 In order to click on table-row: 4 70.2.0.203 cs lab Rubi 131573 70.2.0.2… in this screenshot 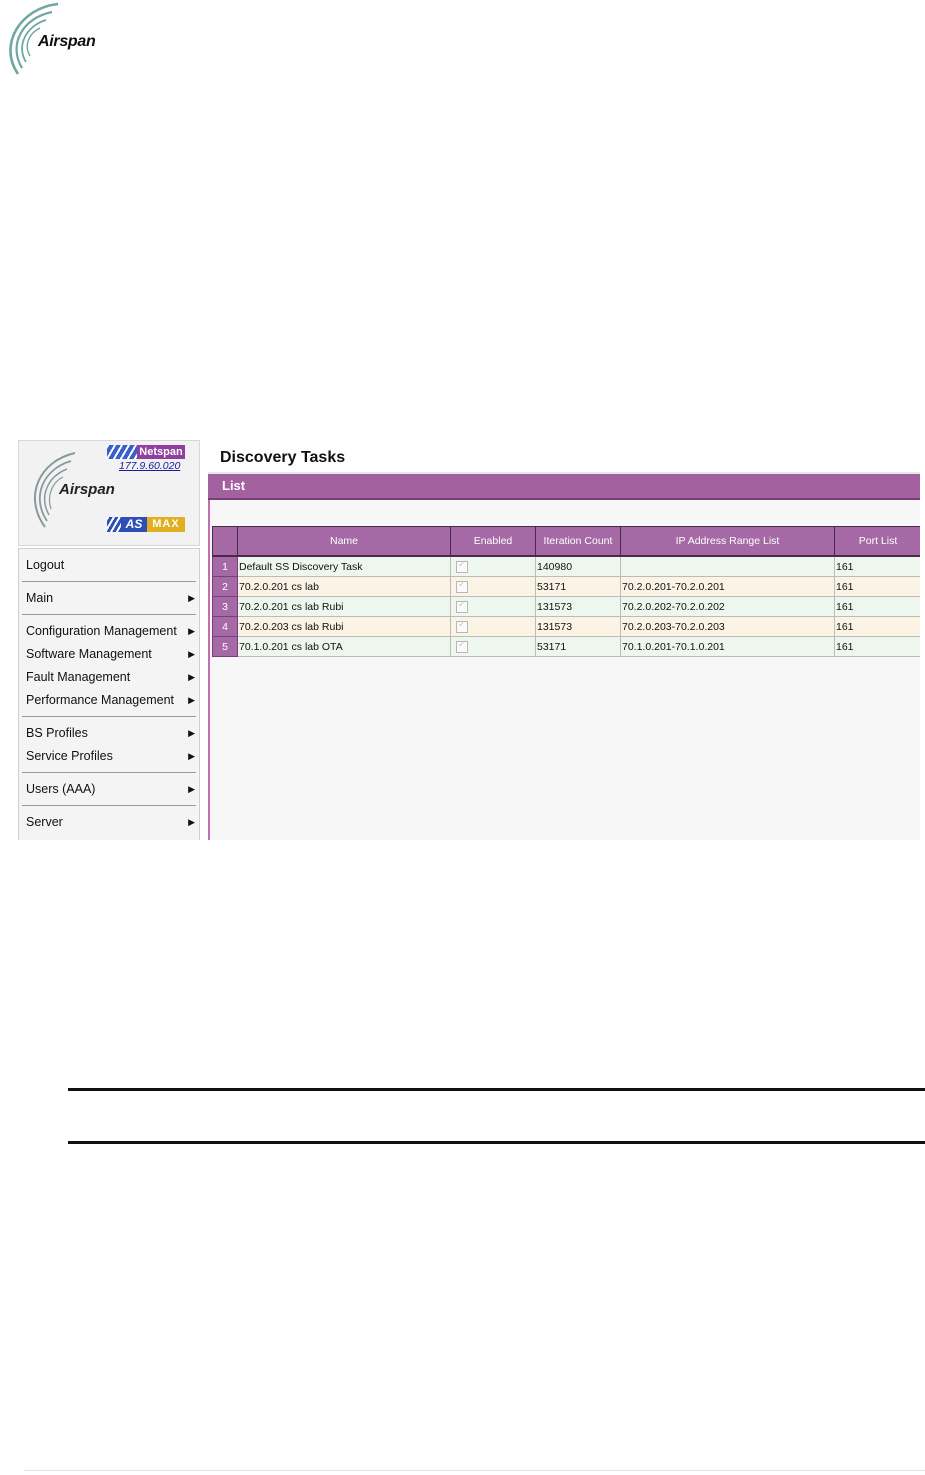, I will do `click(566, 626)`.